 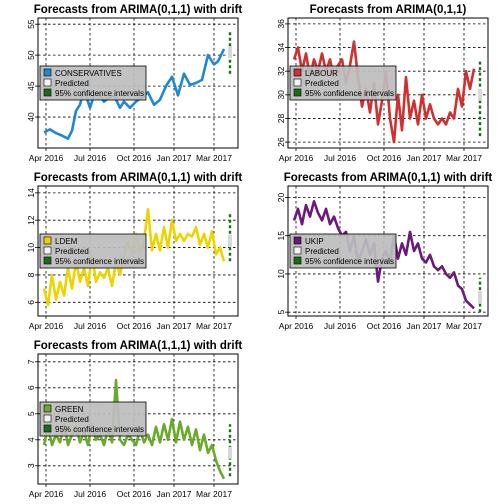 I want to click on y-tick-label: 26, so click(x=281, y=142).